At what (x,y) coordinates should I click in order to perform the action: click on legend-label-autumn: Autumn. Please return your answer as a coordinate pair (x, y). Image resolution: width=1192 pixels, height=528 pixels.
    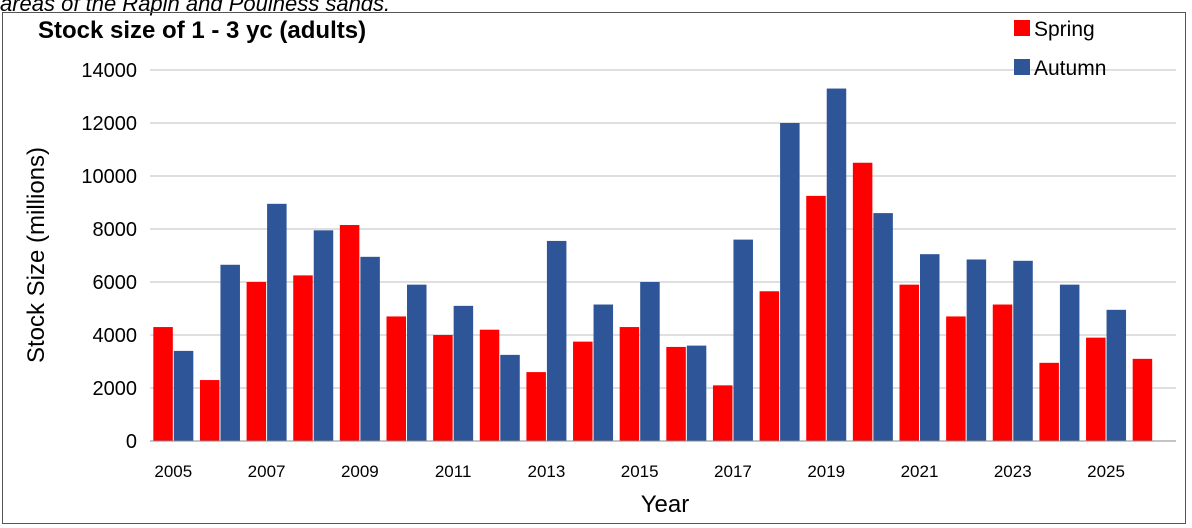
    Looking at the image, I should click on (1070, 68).